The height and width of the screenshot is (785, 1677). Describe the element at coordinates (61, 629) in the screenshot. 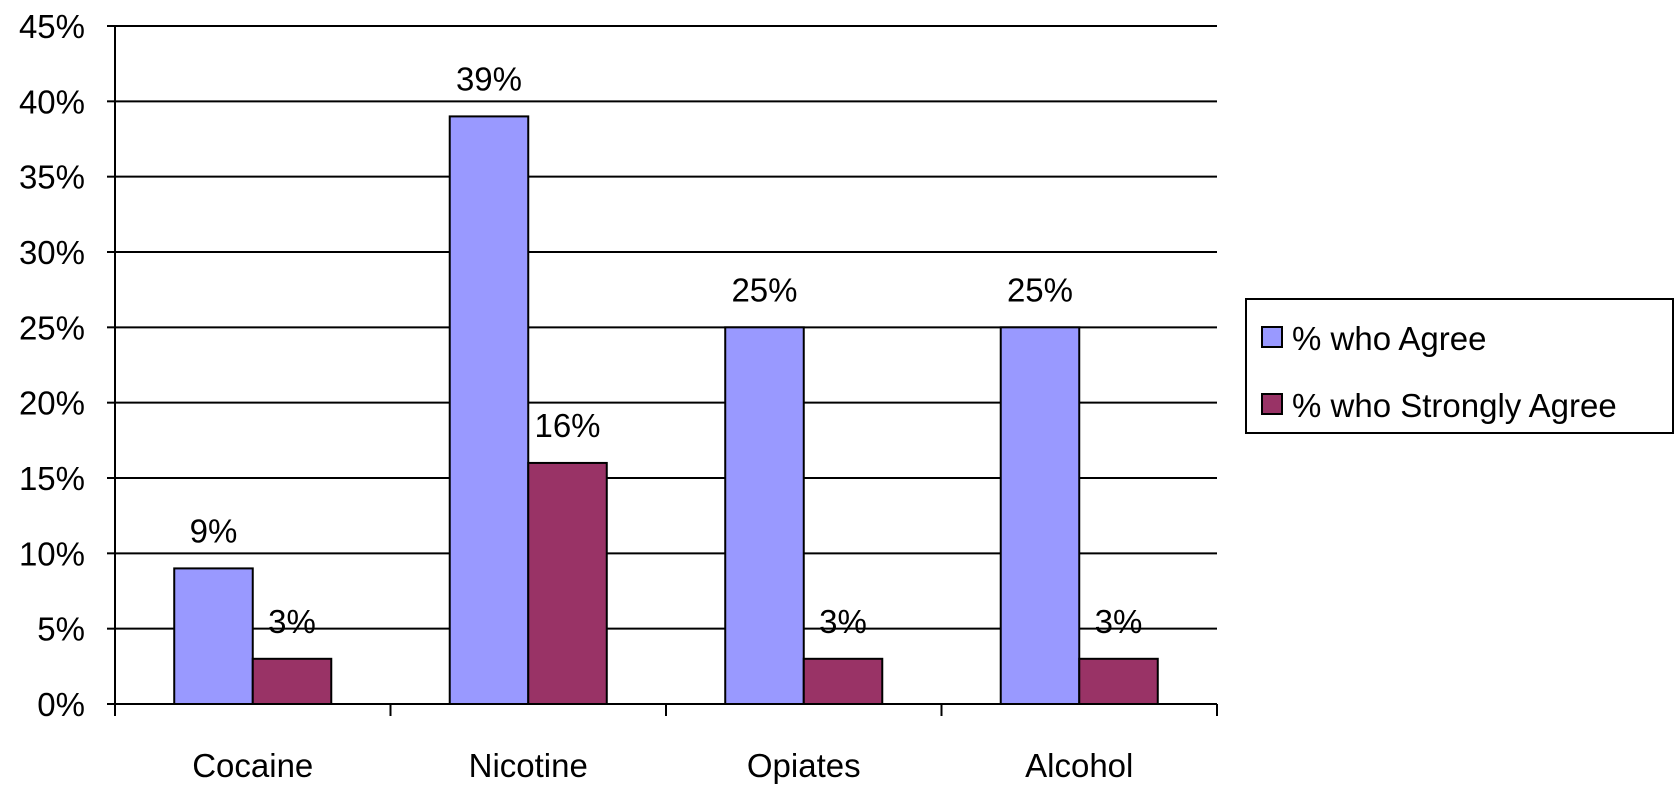

I see `y-tick-label: 5%` at that location.